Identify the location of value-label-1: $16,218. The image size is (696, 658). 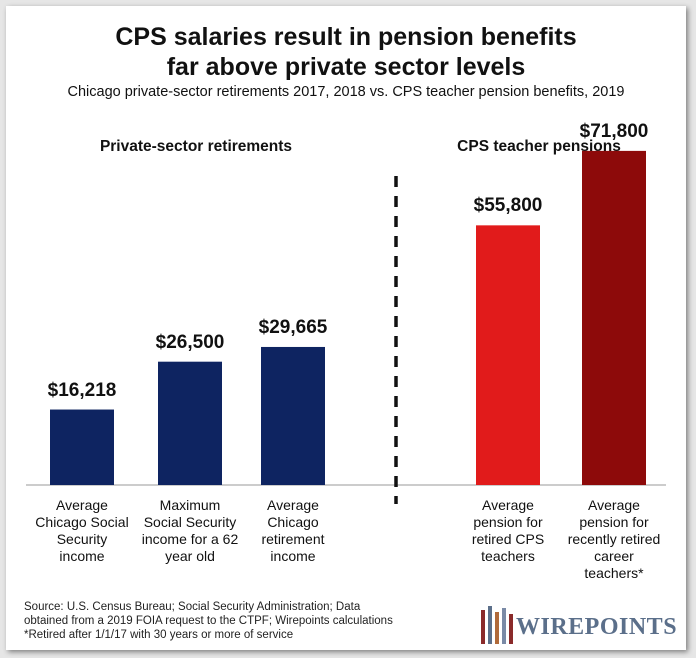
(82, 390).